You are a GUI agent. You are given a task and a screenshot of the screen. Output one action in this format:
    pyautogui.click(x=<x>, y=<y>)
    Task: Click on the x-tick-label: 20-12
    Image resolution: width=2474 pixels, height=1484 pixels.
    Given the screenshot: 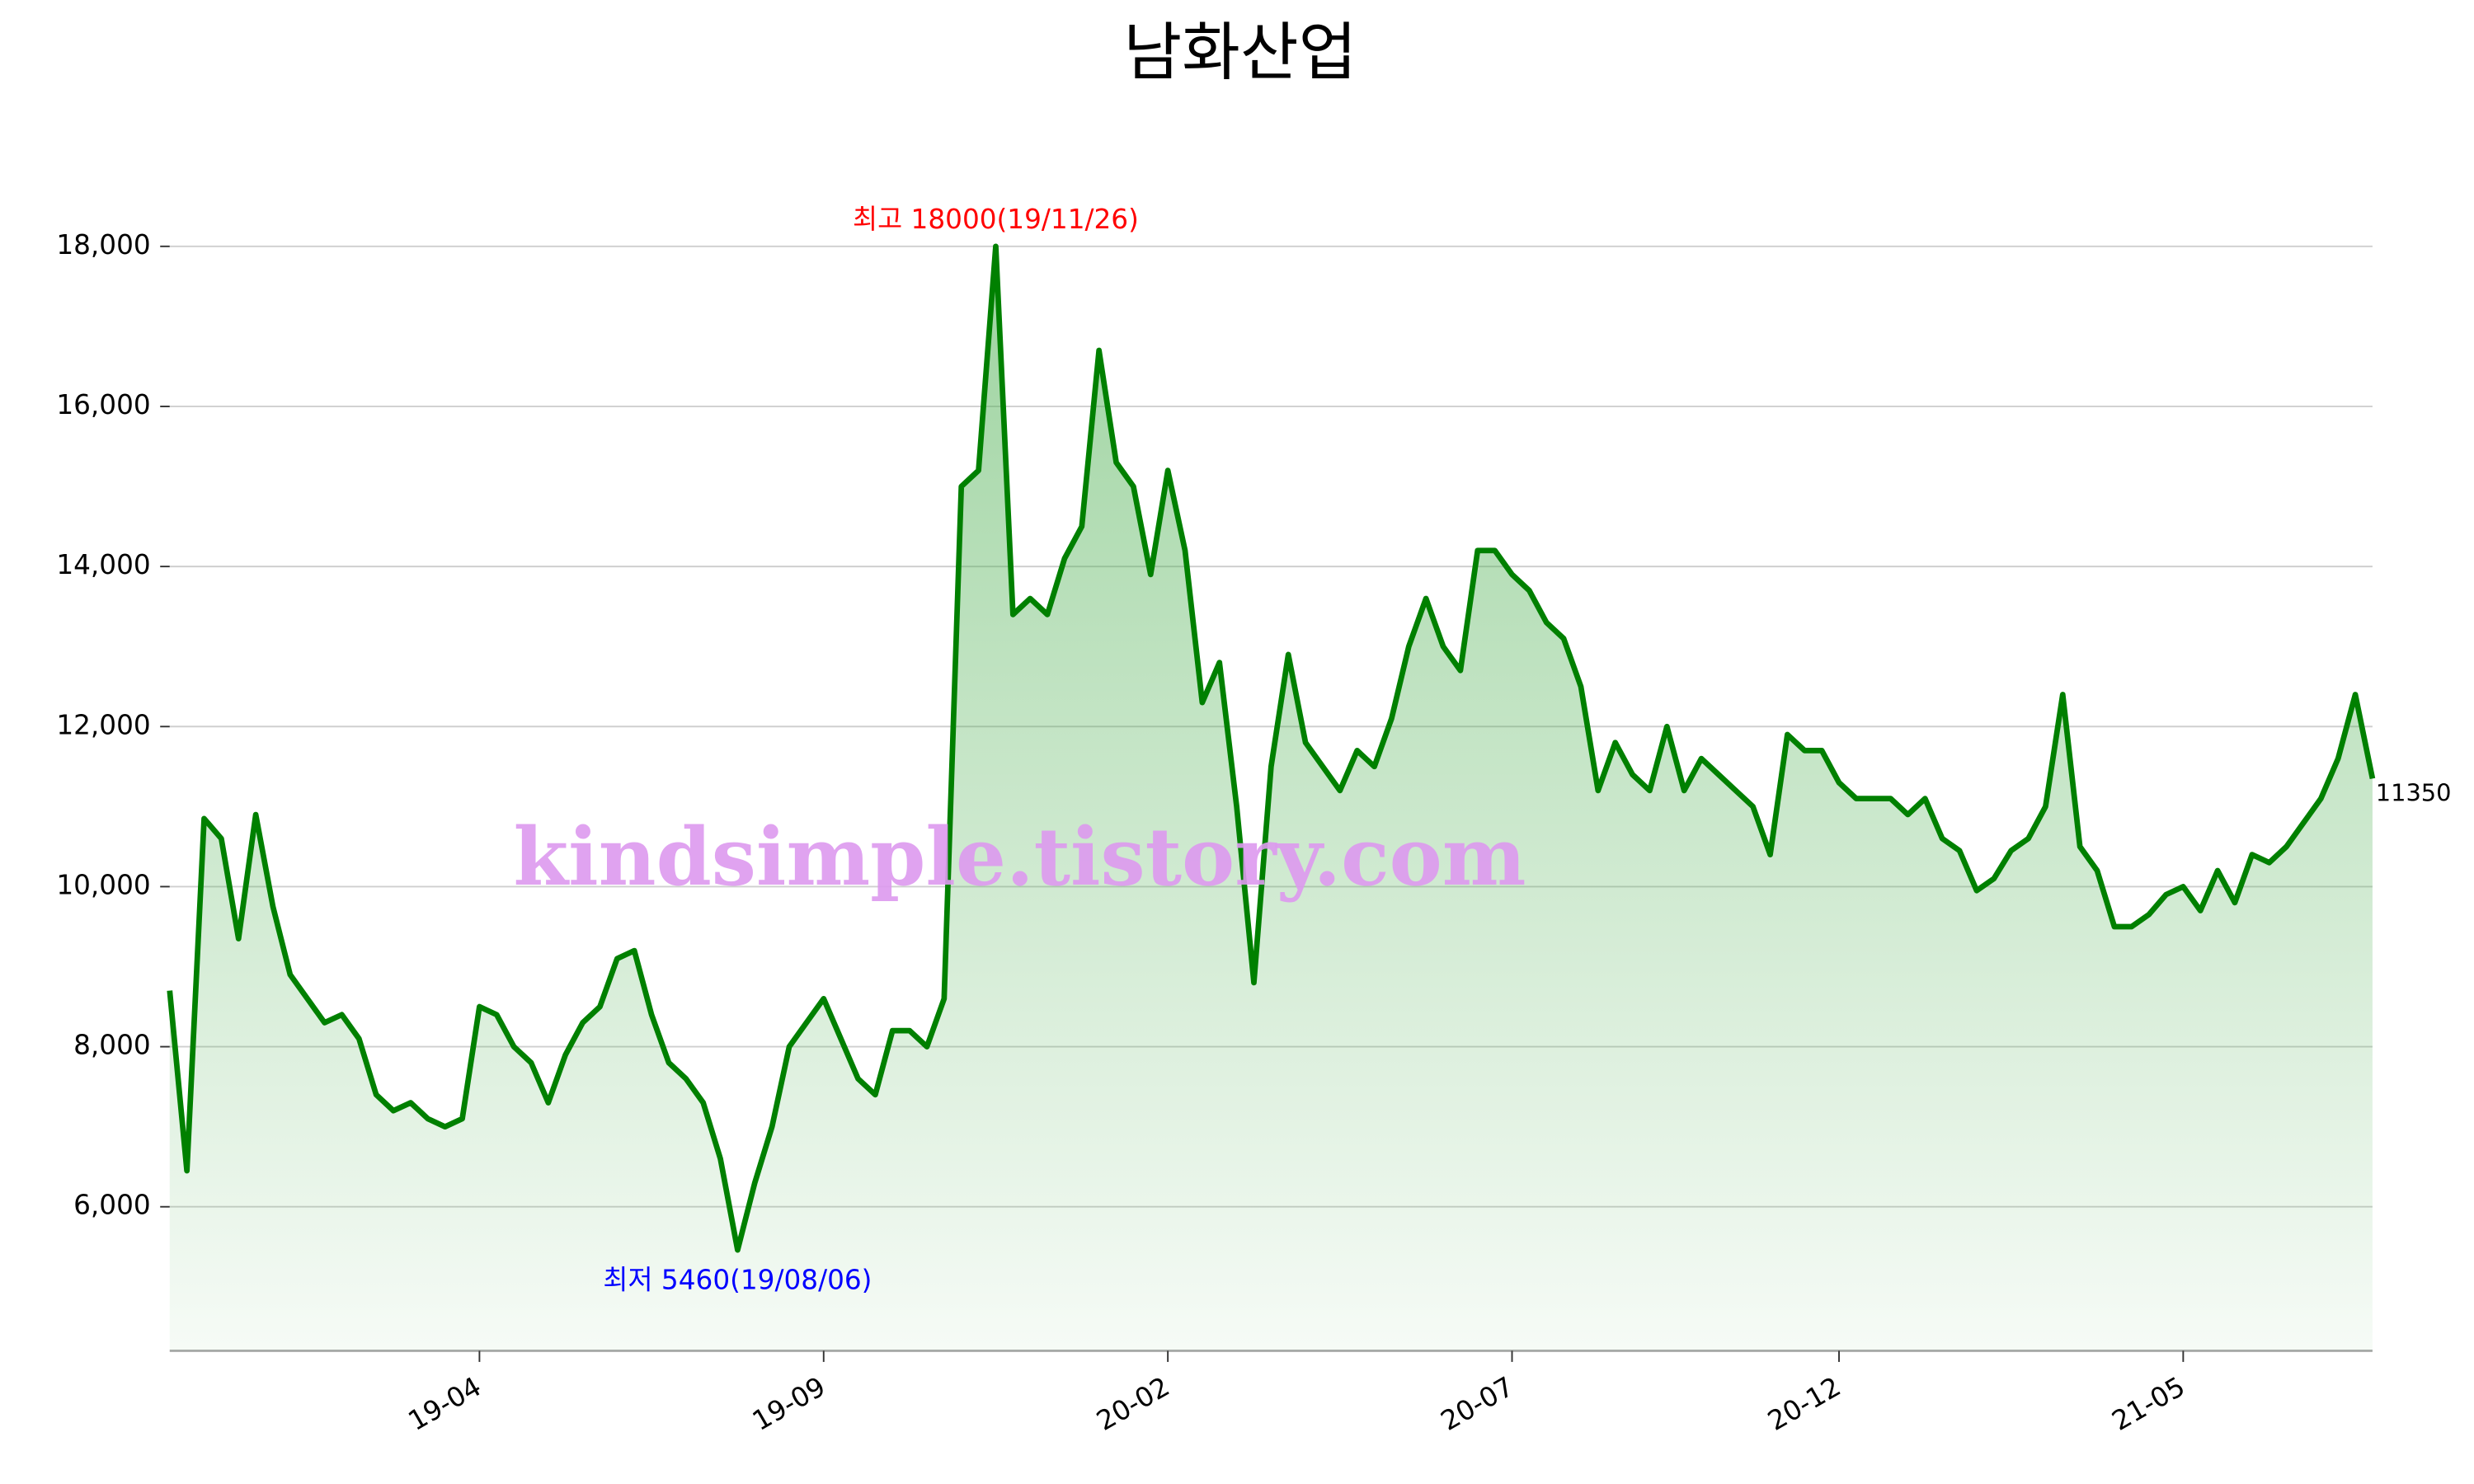 What is the action you would take?
    pyautogui.click(x=1804, y=1404)
    